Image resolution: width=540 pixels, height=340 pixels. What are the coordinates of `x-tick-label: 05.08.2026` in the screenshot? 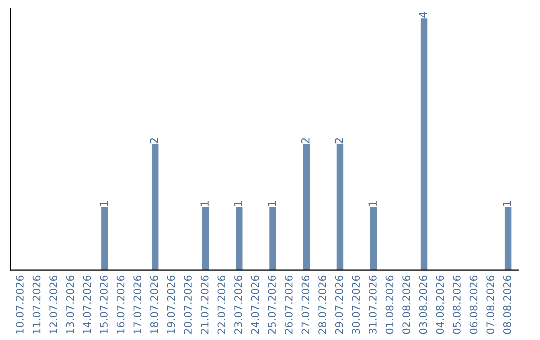 It's located at (457, 305).